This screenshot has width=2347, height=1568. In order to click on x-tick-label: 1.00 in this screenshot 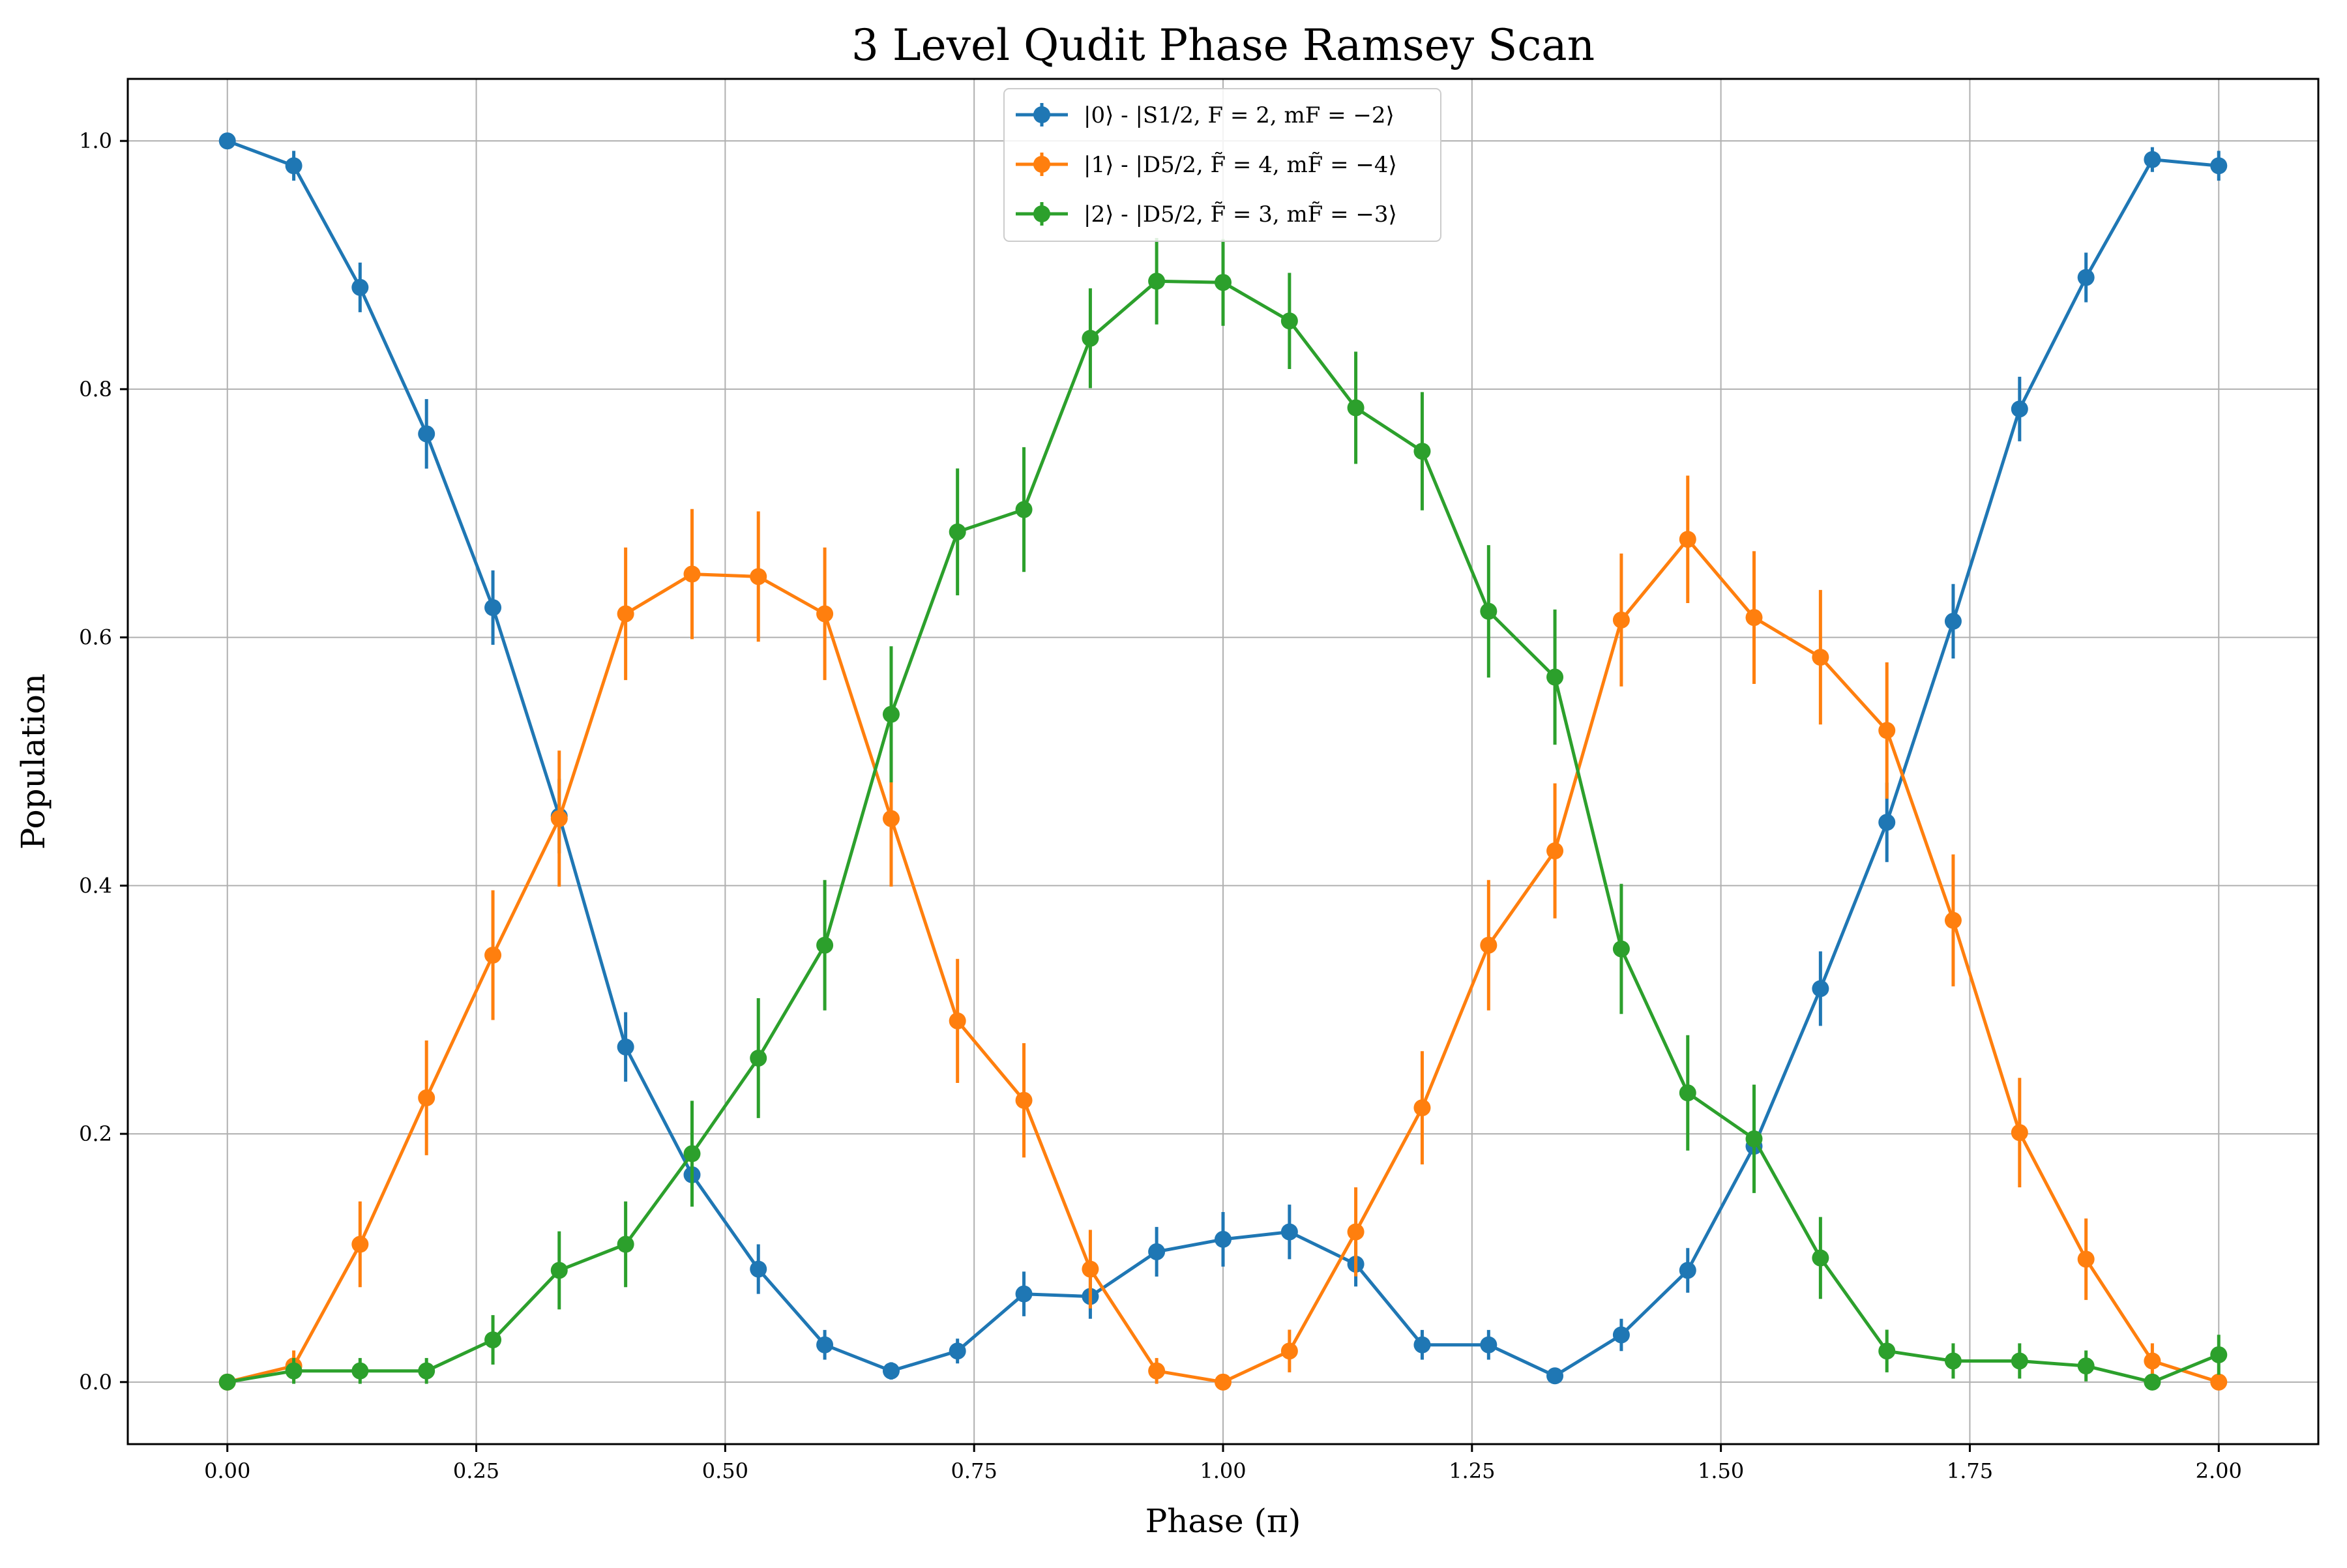, I will do `click(1223, 1471)`.